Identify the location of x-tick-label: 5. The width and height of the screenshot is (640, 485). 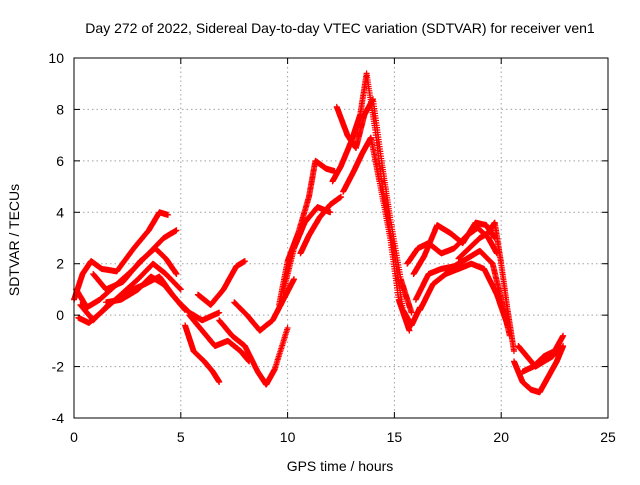
(181, 437).